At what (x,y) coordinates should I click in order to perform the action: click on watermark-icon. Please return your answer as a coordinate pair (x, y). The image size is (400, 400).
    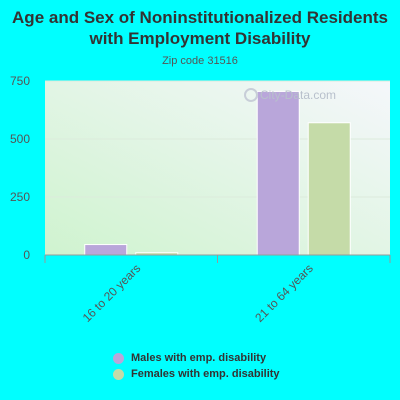
    Looking at the image, I should click on (251, 95).